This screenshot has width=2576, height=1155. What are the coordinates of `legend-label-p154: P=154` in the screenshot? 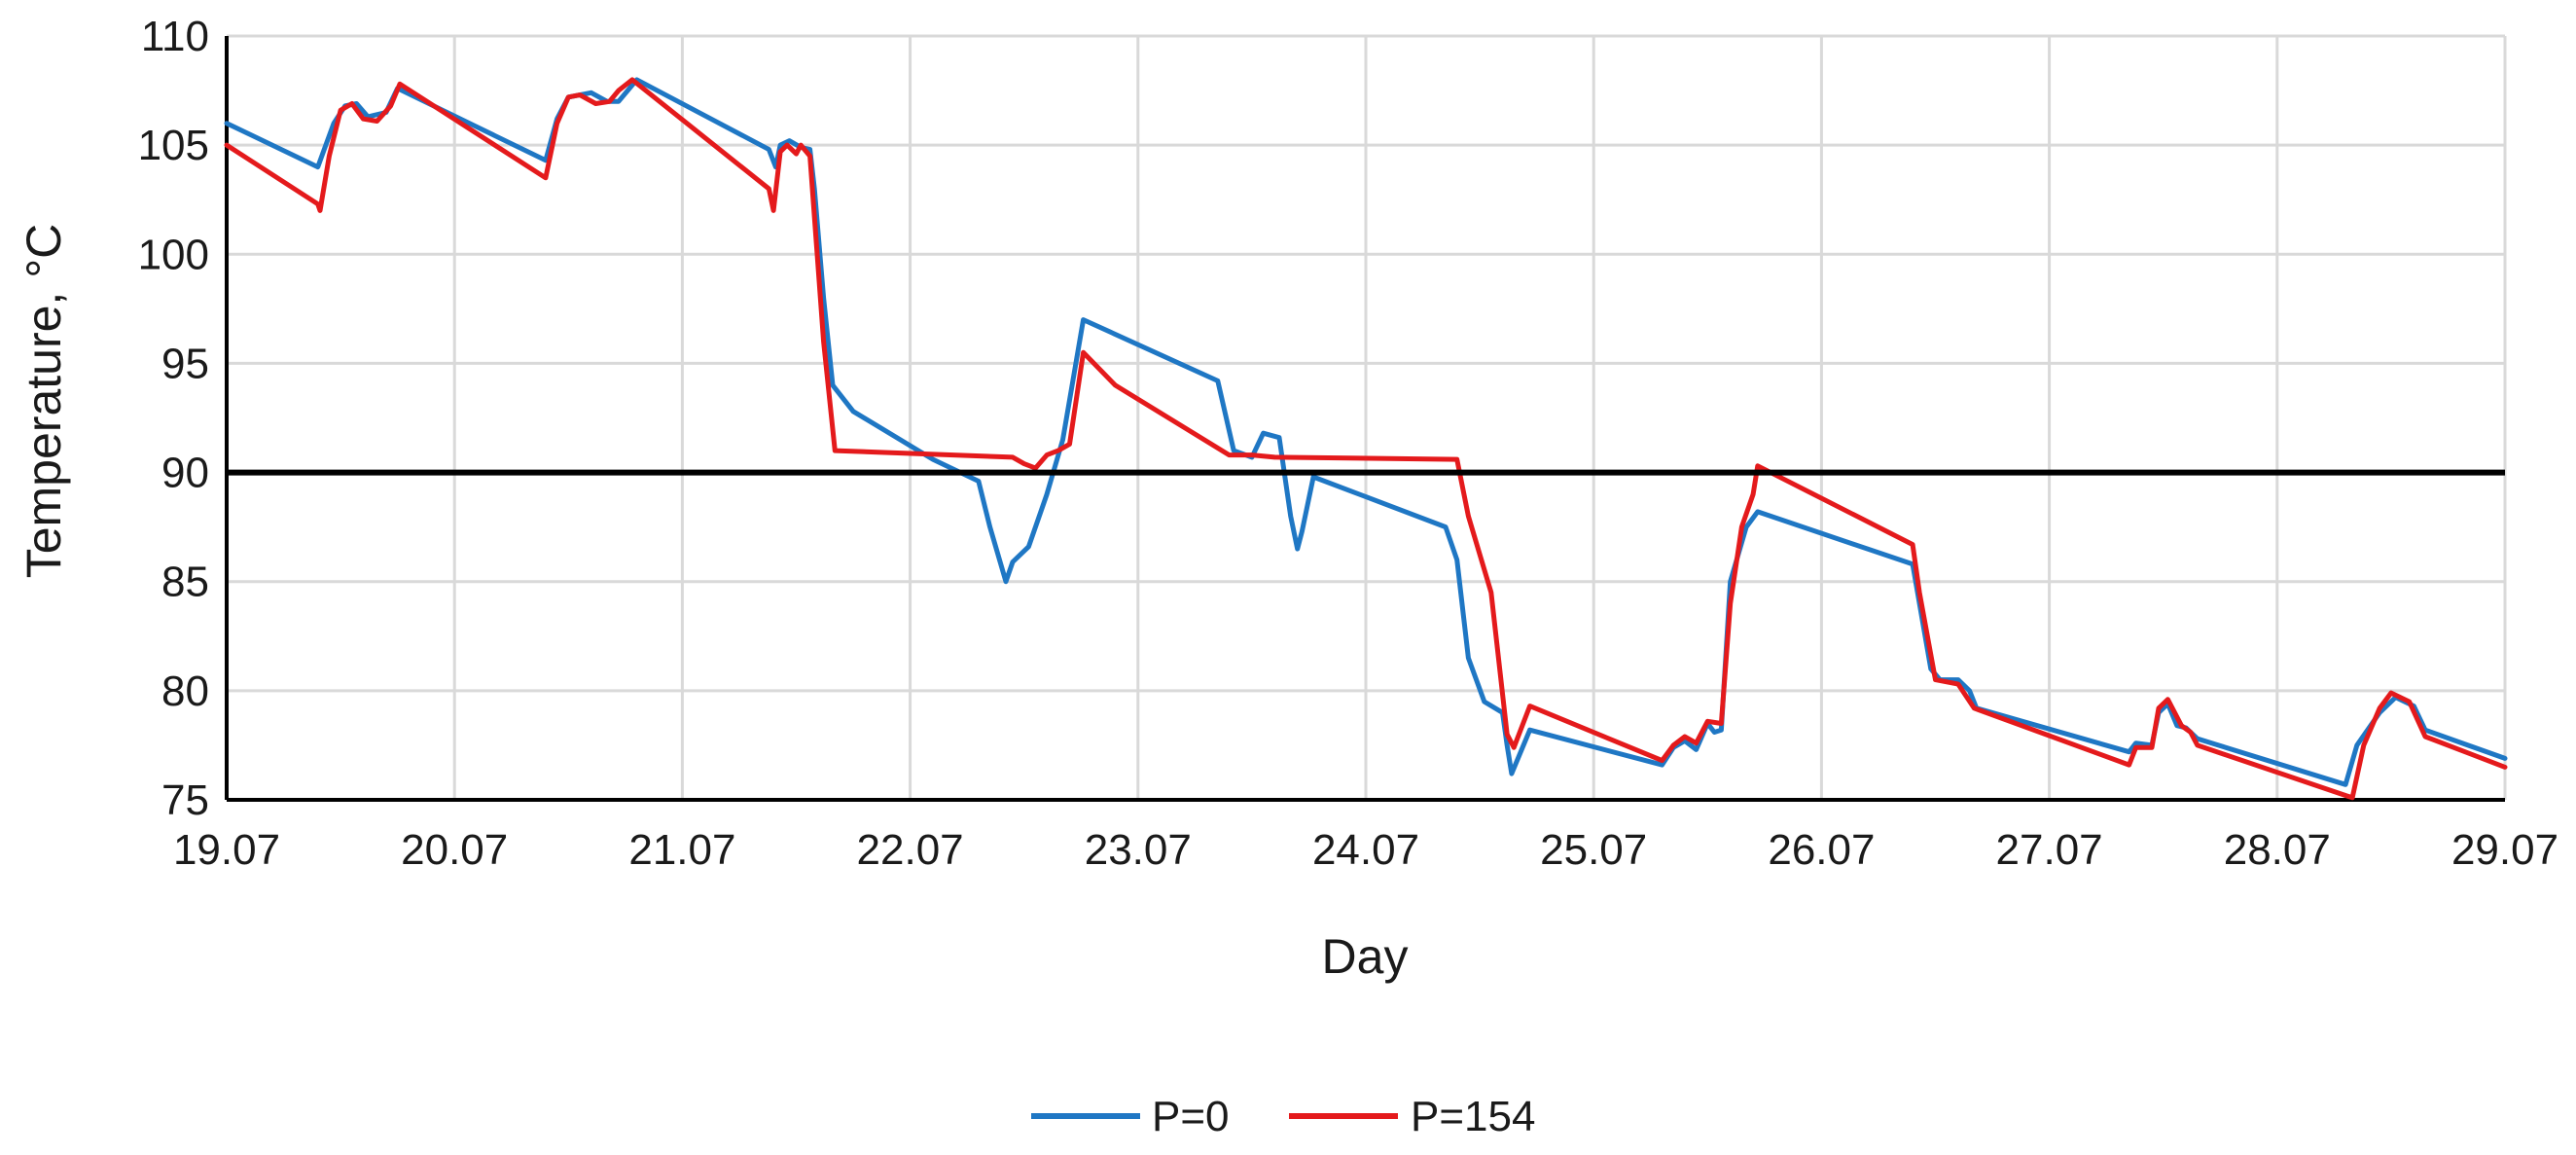 It's located at (1473, 1116).